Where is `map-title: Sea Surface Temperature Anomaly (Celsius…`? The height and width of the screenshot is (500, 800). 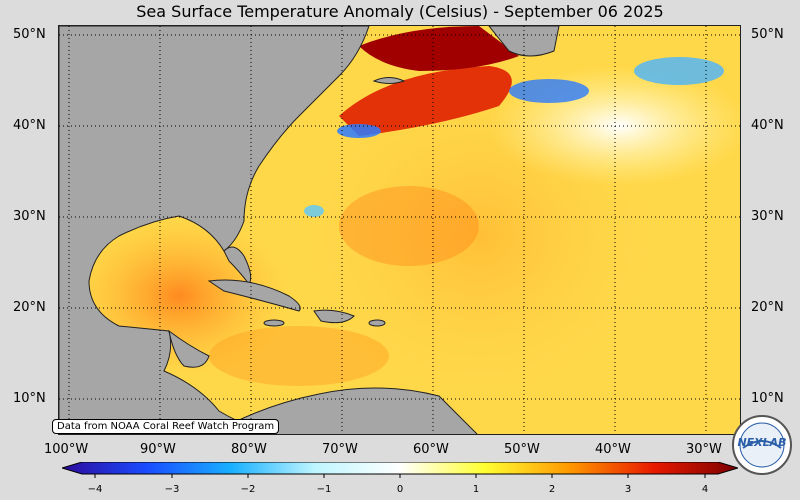 map-title: Sea Surface Temperature Anomaly (Celsius… is located at coordinates (400, 11).